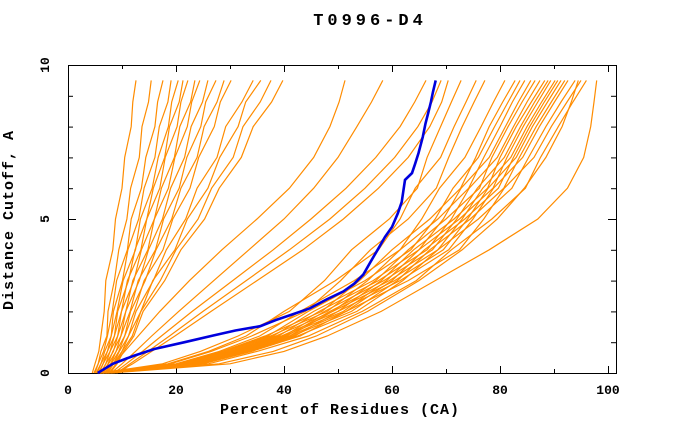 The image size is (680, 440). I want to click on y-axis-label: Distance Cutoff, A, so click(9, 220).